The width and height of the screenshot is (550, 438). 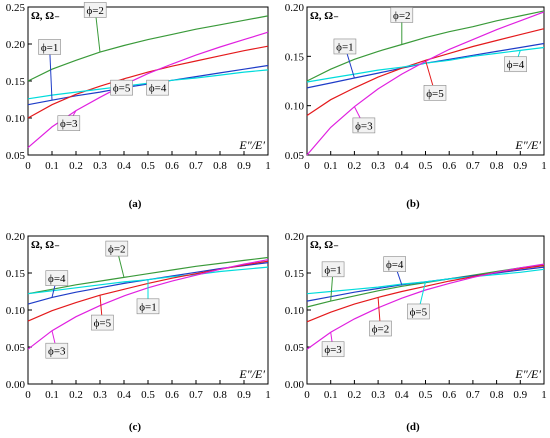 I want to click on series-label: ϕ=1, so click(x=333, y=270).